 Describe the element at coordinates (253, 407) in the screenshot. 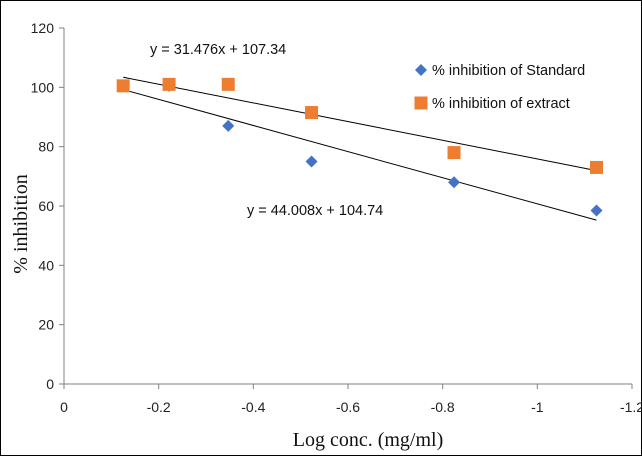

I see `x-tick-label: -0.4` at that location.